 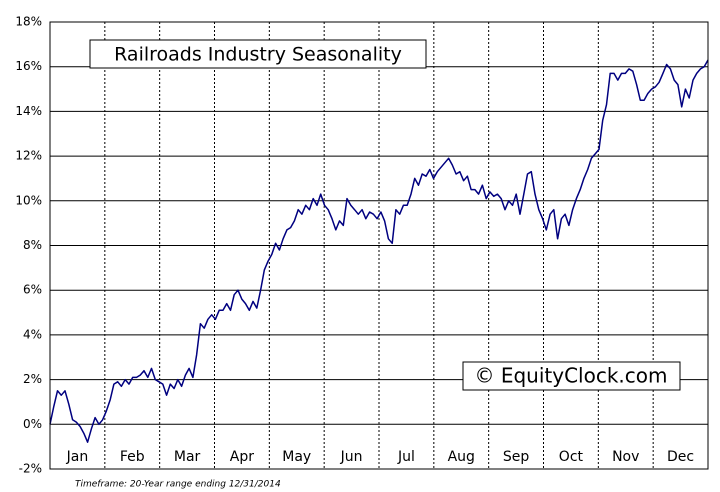 What do you see at coordinates (28, 111) in the screenshot?
I see `y-tick-label: 14%` at bounding box center [28, 111].